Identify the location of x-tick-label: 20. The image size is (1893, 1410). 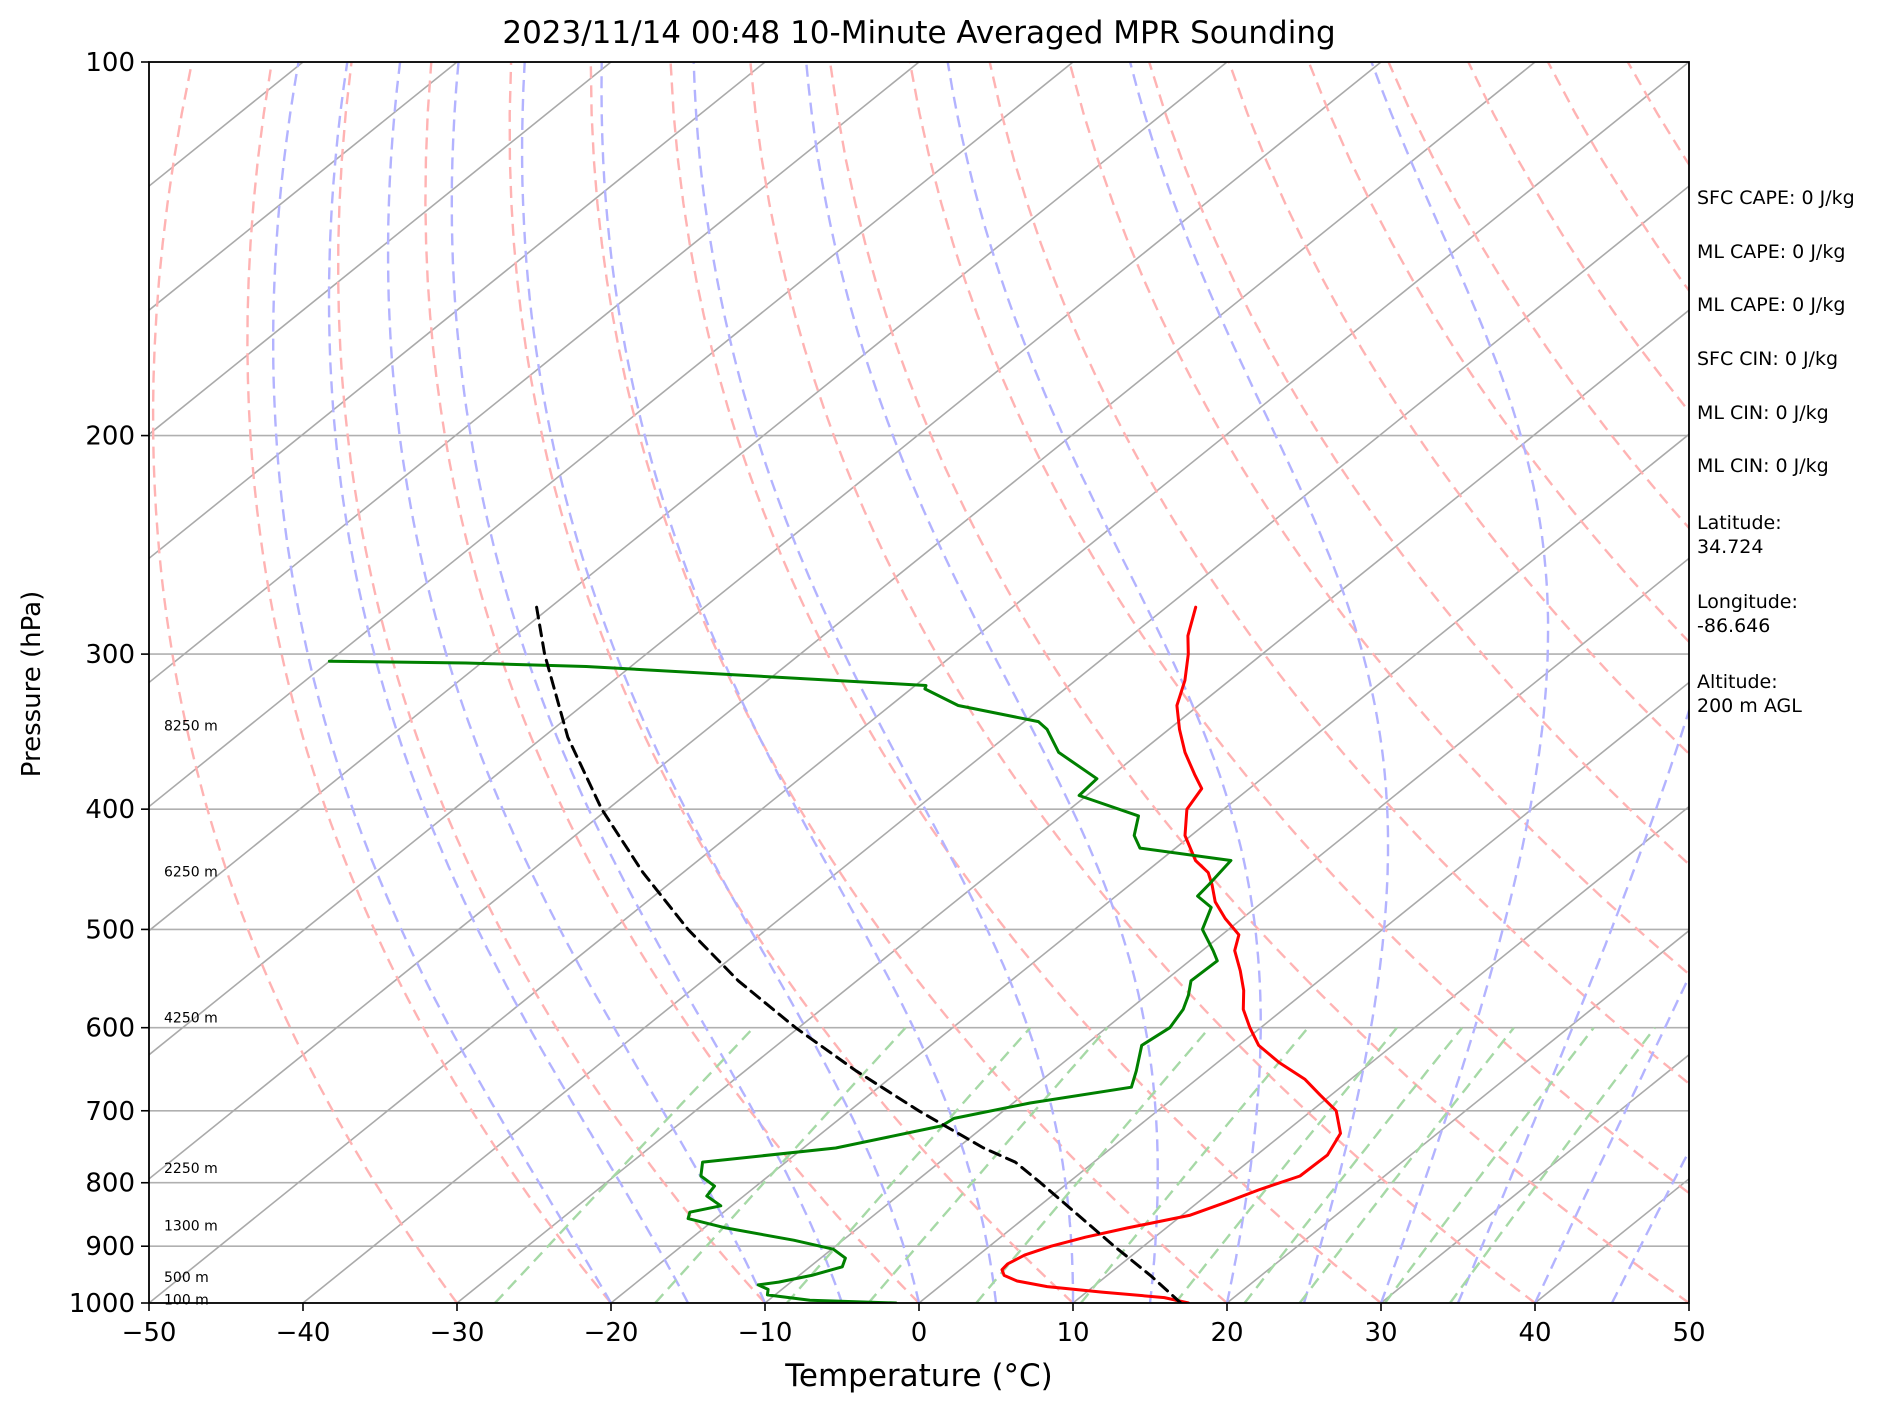
(1226, 1333).